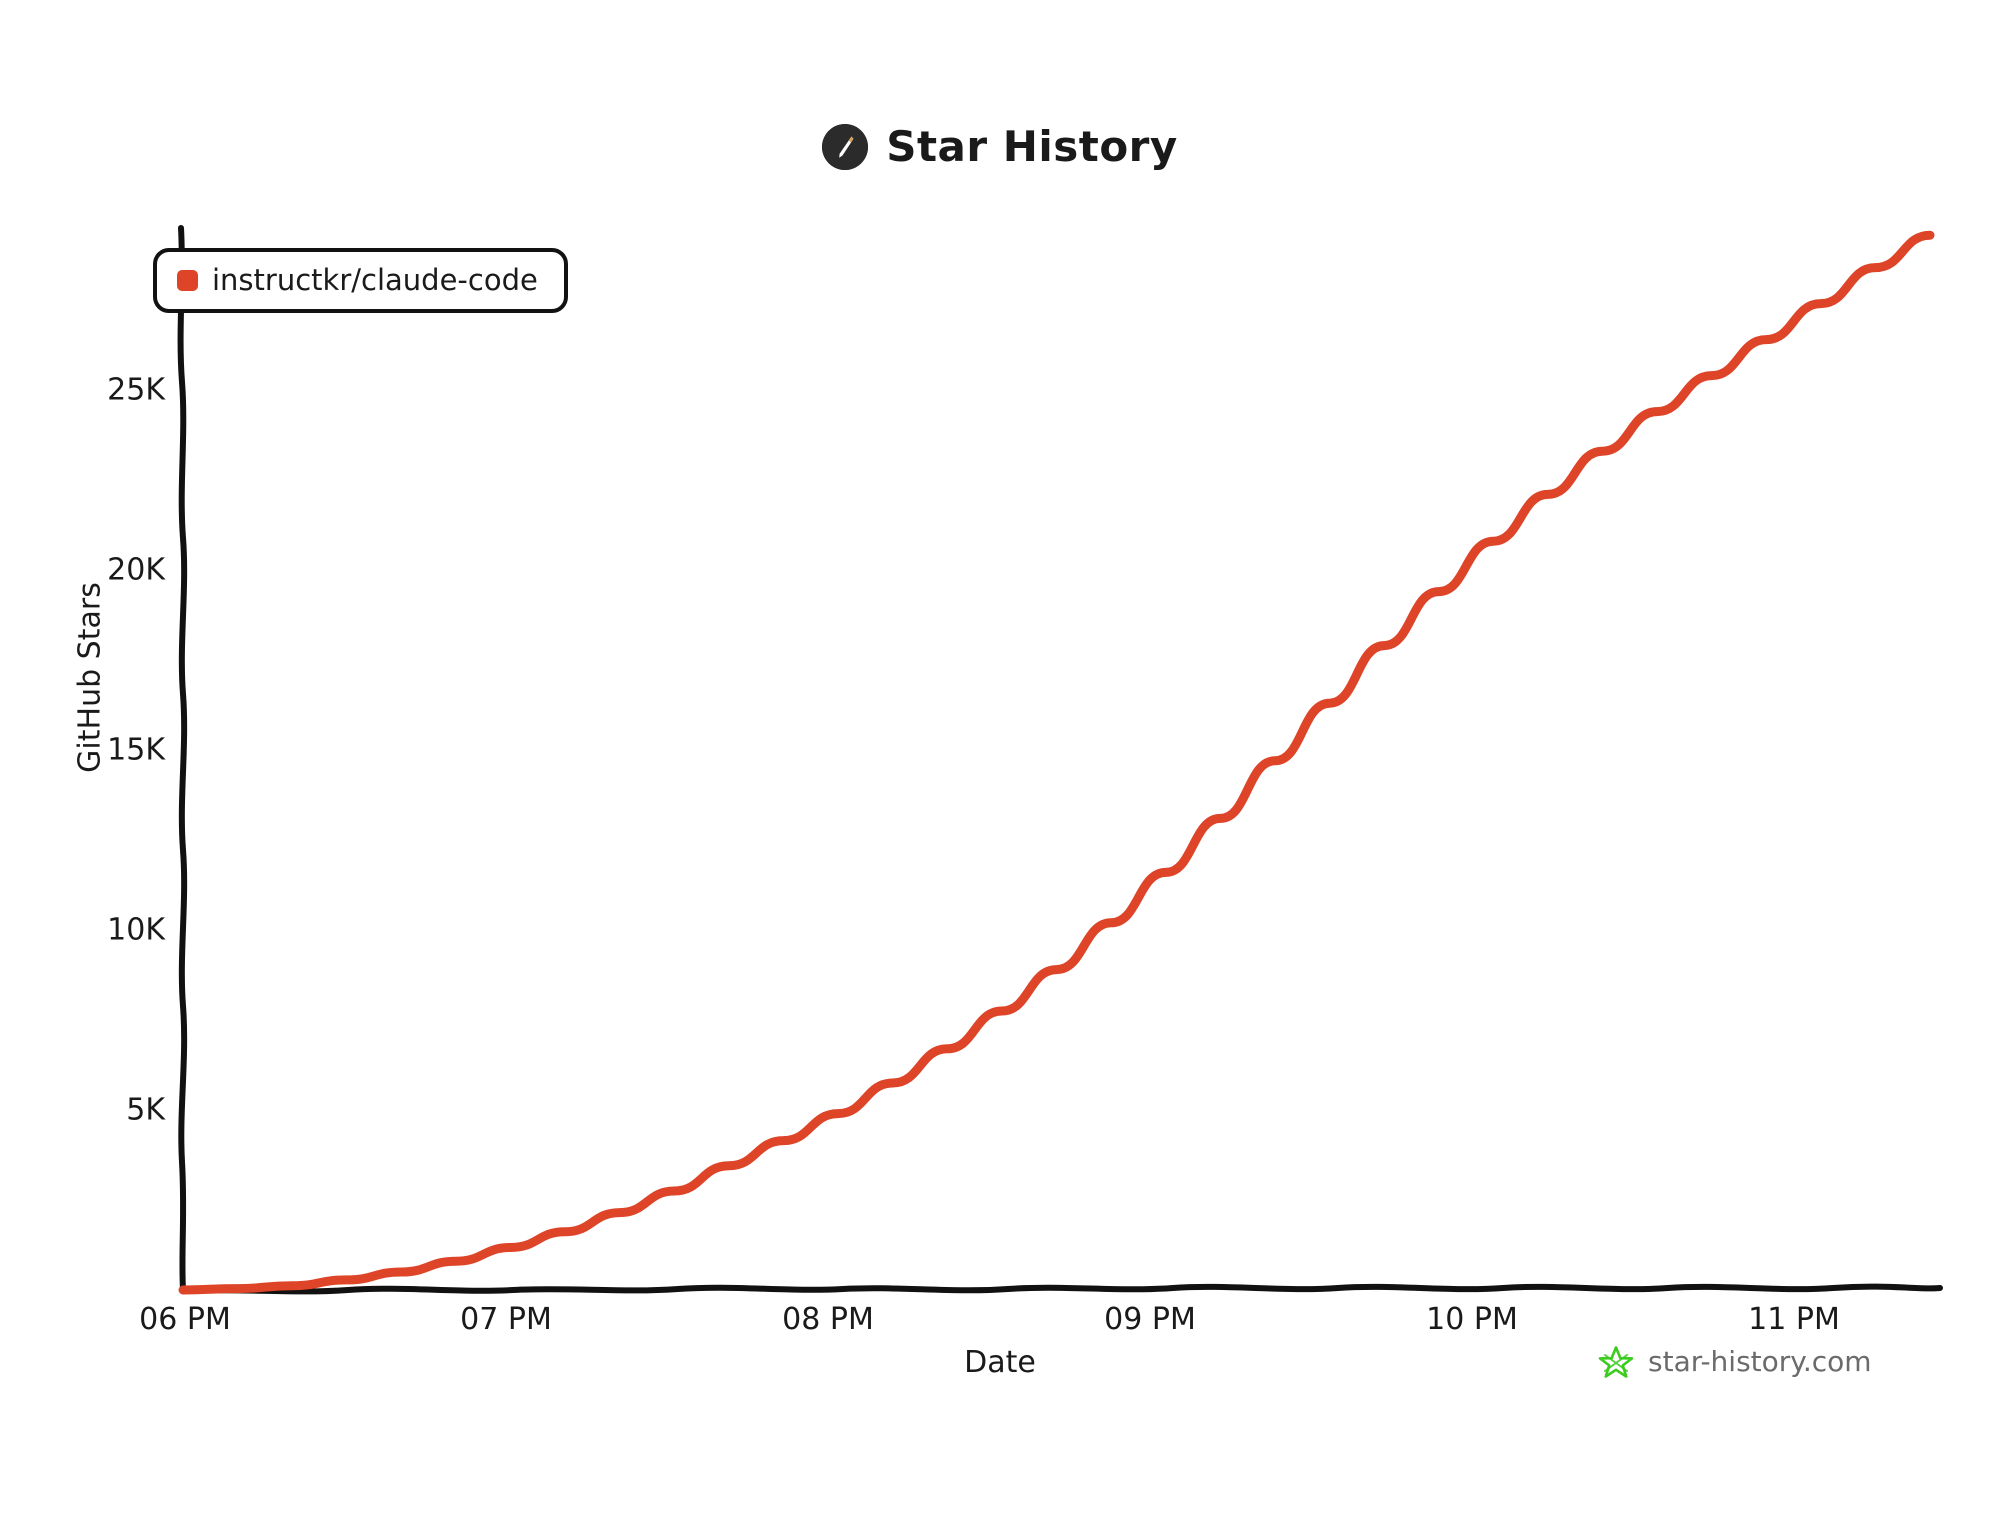 The height and width of the screenshot is (1533, 2000). I want to click on x-tick-label: 11 PM, so click(1794, 1319).